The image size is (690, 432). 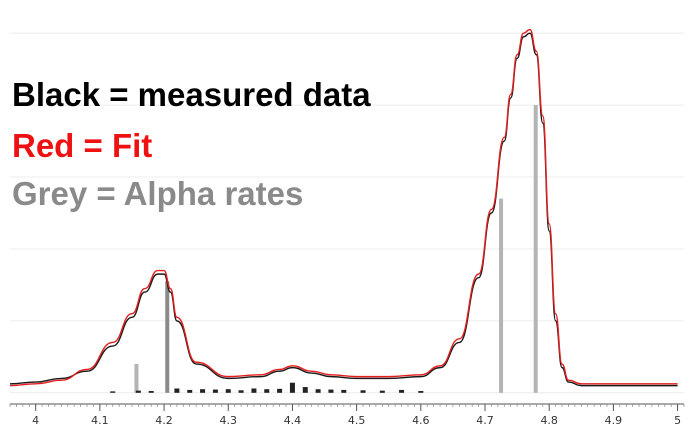 I want to click on x-tick-label: 4.6, so click(x=421, y=420).